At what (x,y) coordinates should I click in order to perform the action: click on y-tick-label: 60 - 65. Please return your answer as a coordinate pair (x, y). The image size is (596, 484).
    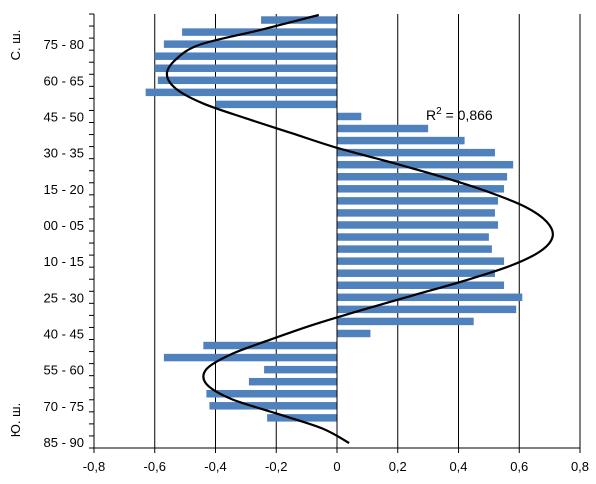
    Looking at the image, I should click on (64, 80).